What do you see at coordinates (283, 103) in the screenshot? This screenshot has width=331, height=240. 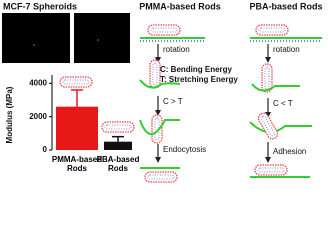 I see `step-label: C < T` at bounding box center [283, 103].